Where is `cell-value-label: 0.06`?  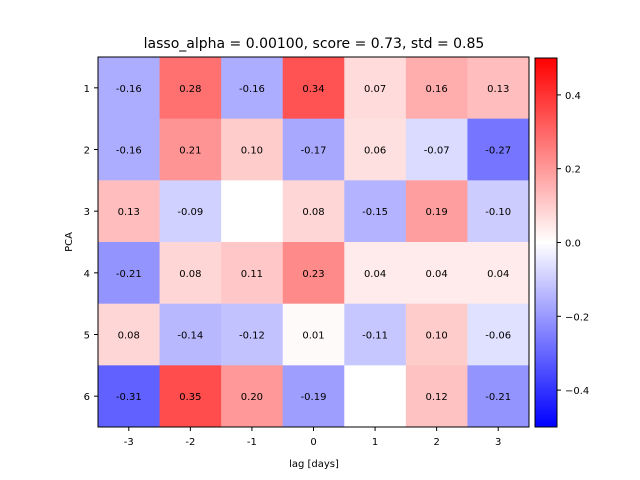 cell-value-label: 0.06 is located at coordinates (375, 151).